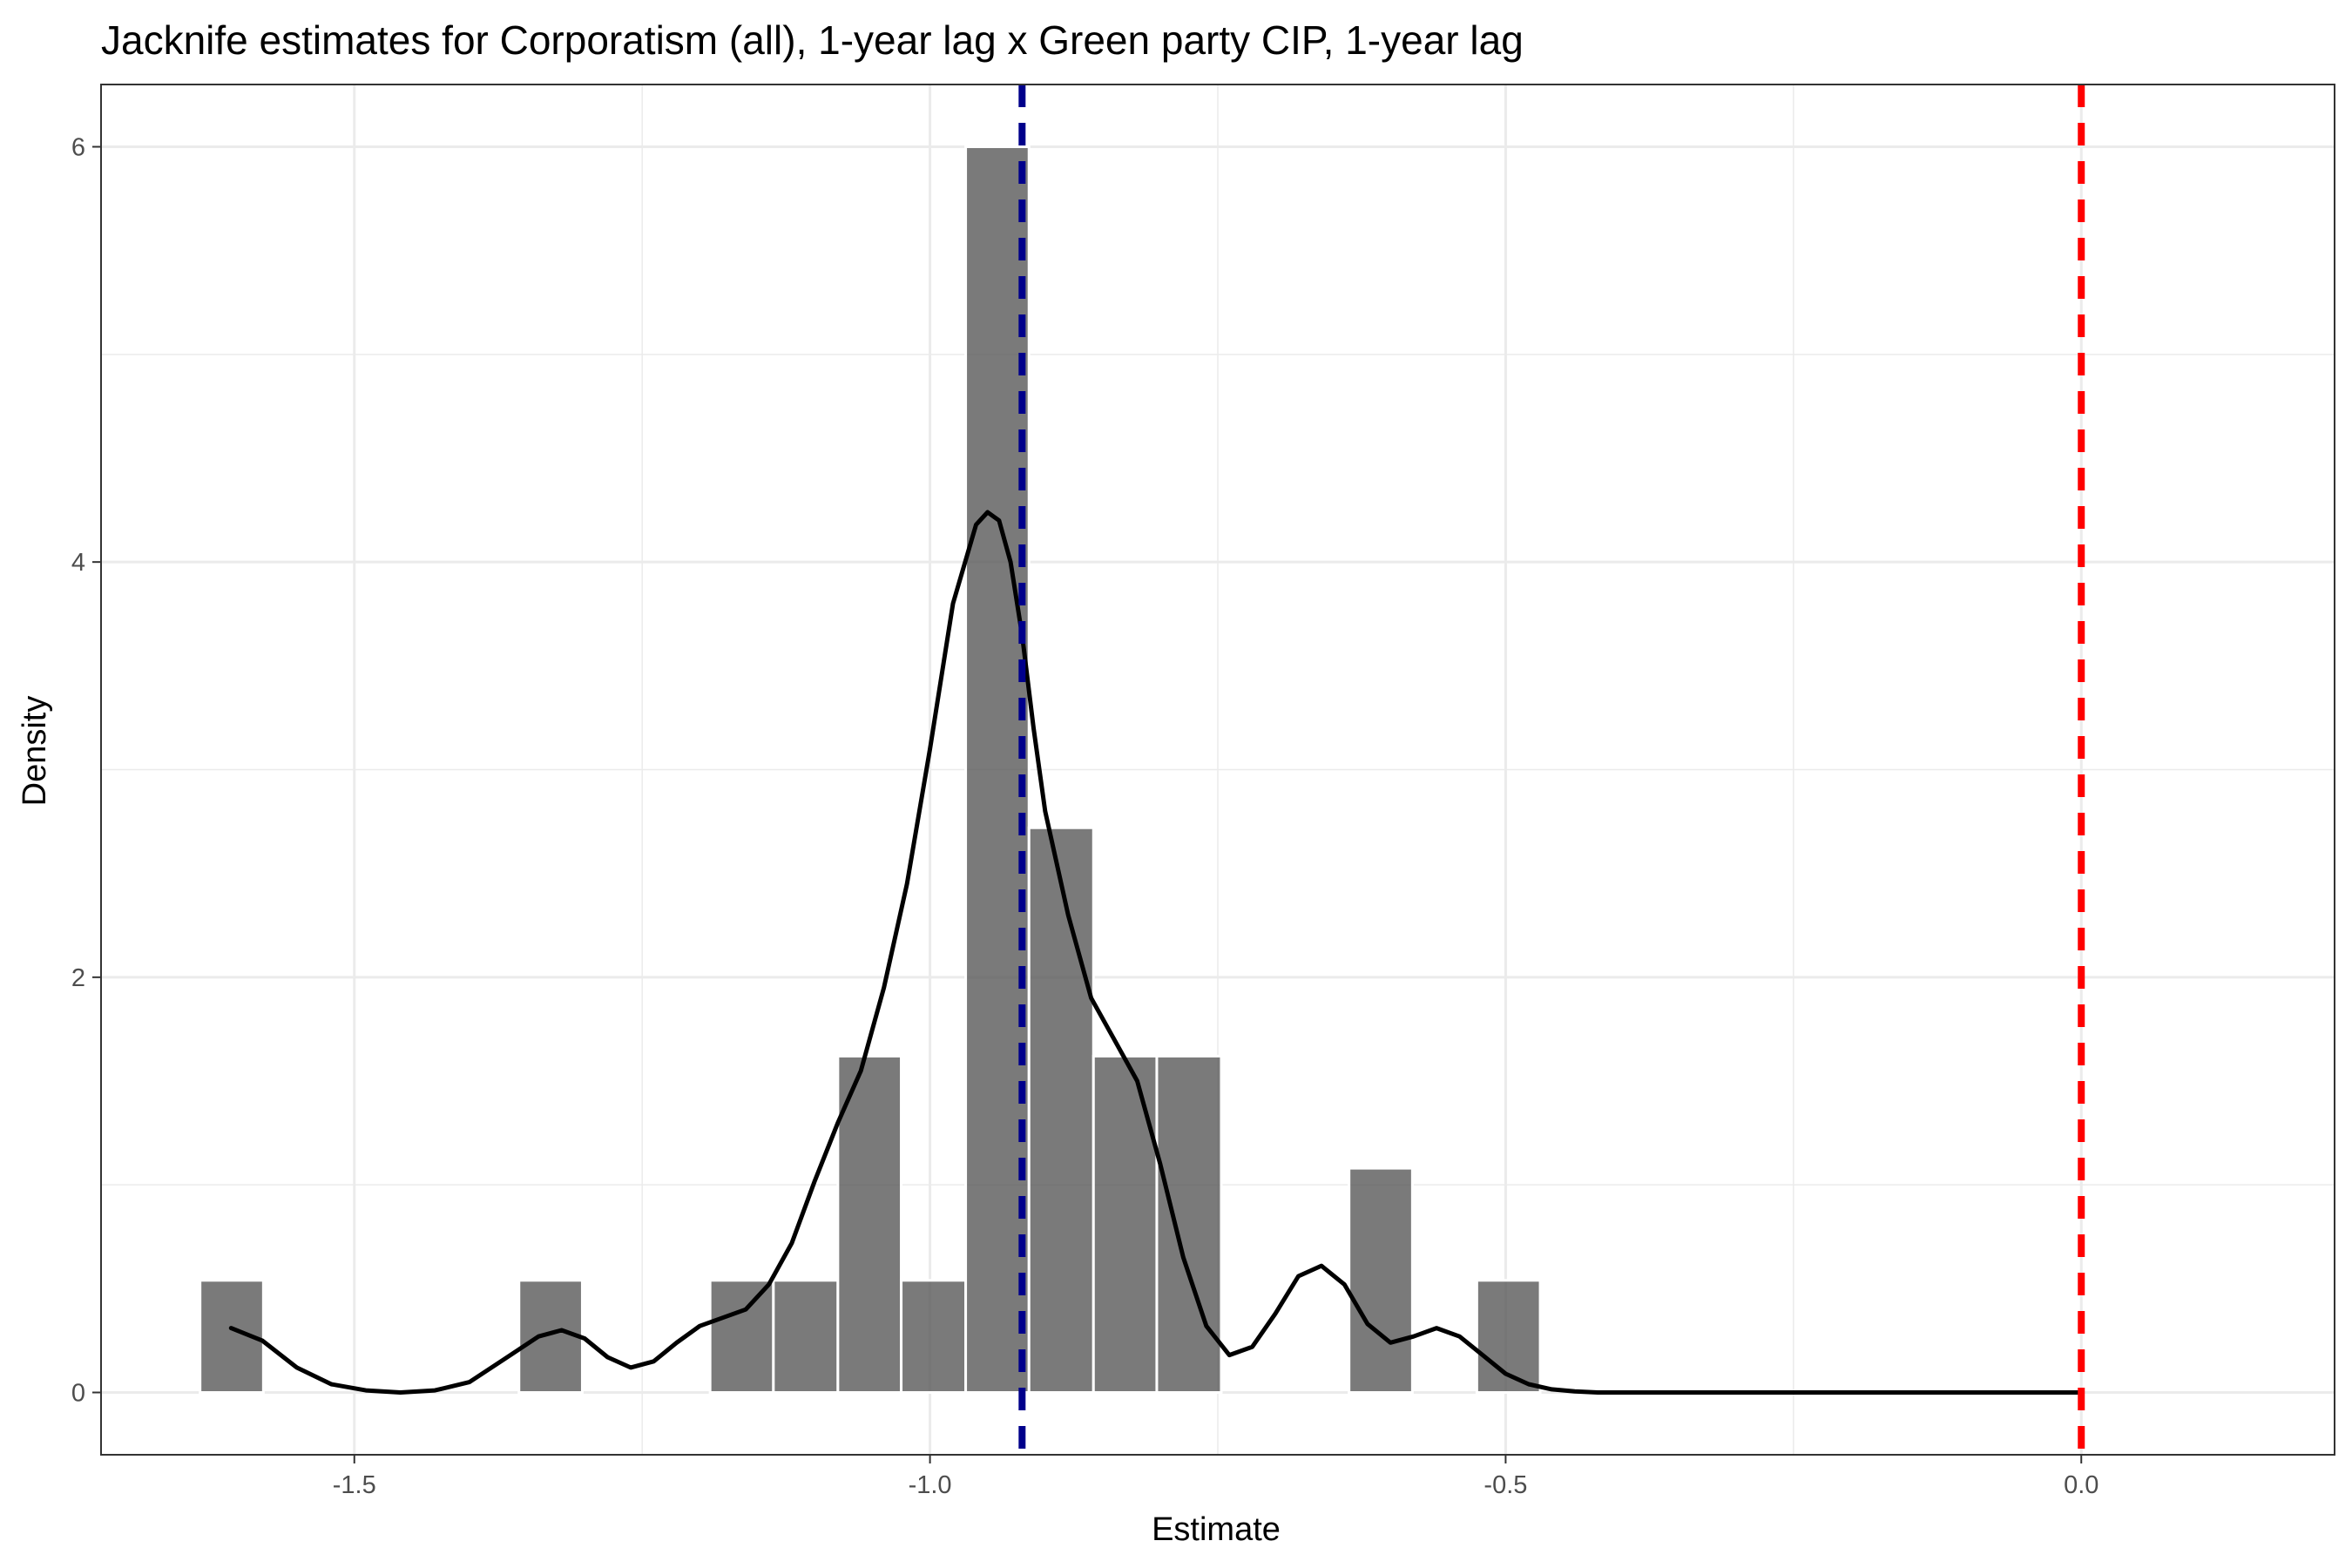 The width and height of the screenshot is (2352, 1568). What do you see at coordinates (1506, 1485) in the screenshot?
I see `x-tick-label: -0.5` at bounding box center [1506, 1485].